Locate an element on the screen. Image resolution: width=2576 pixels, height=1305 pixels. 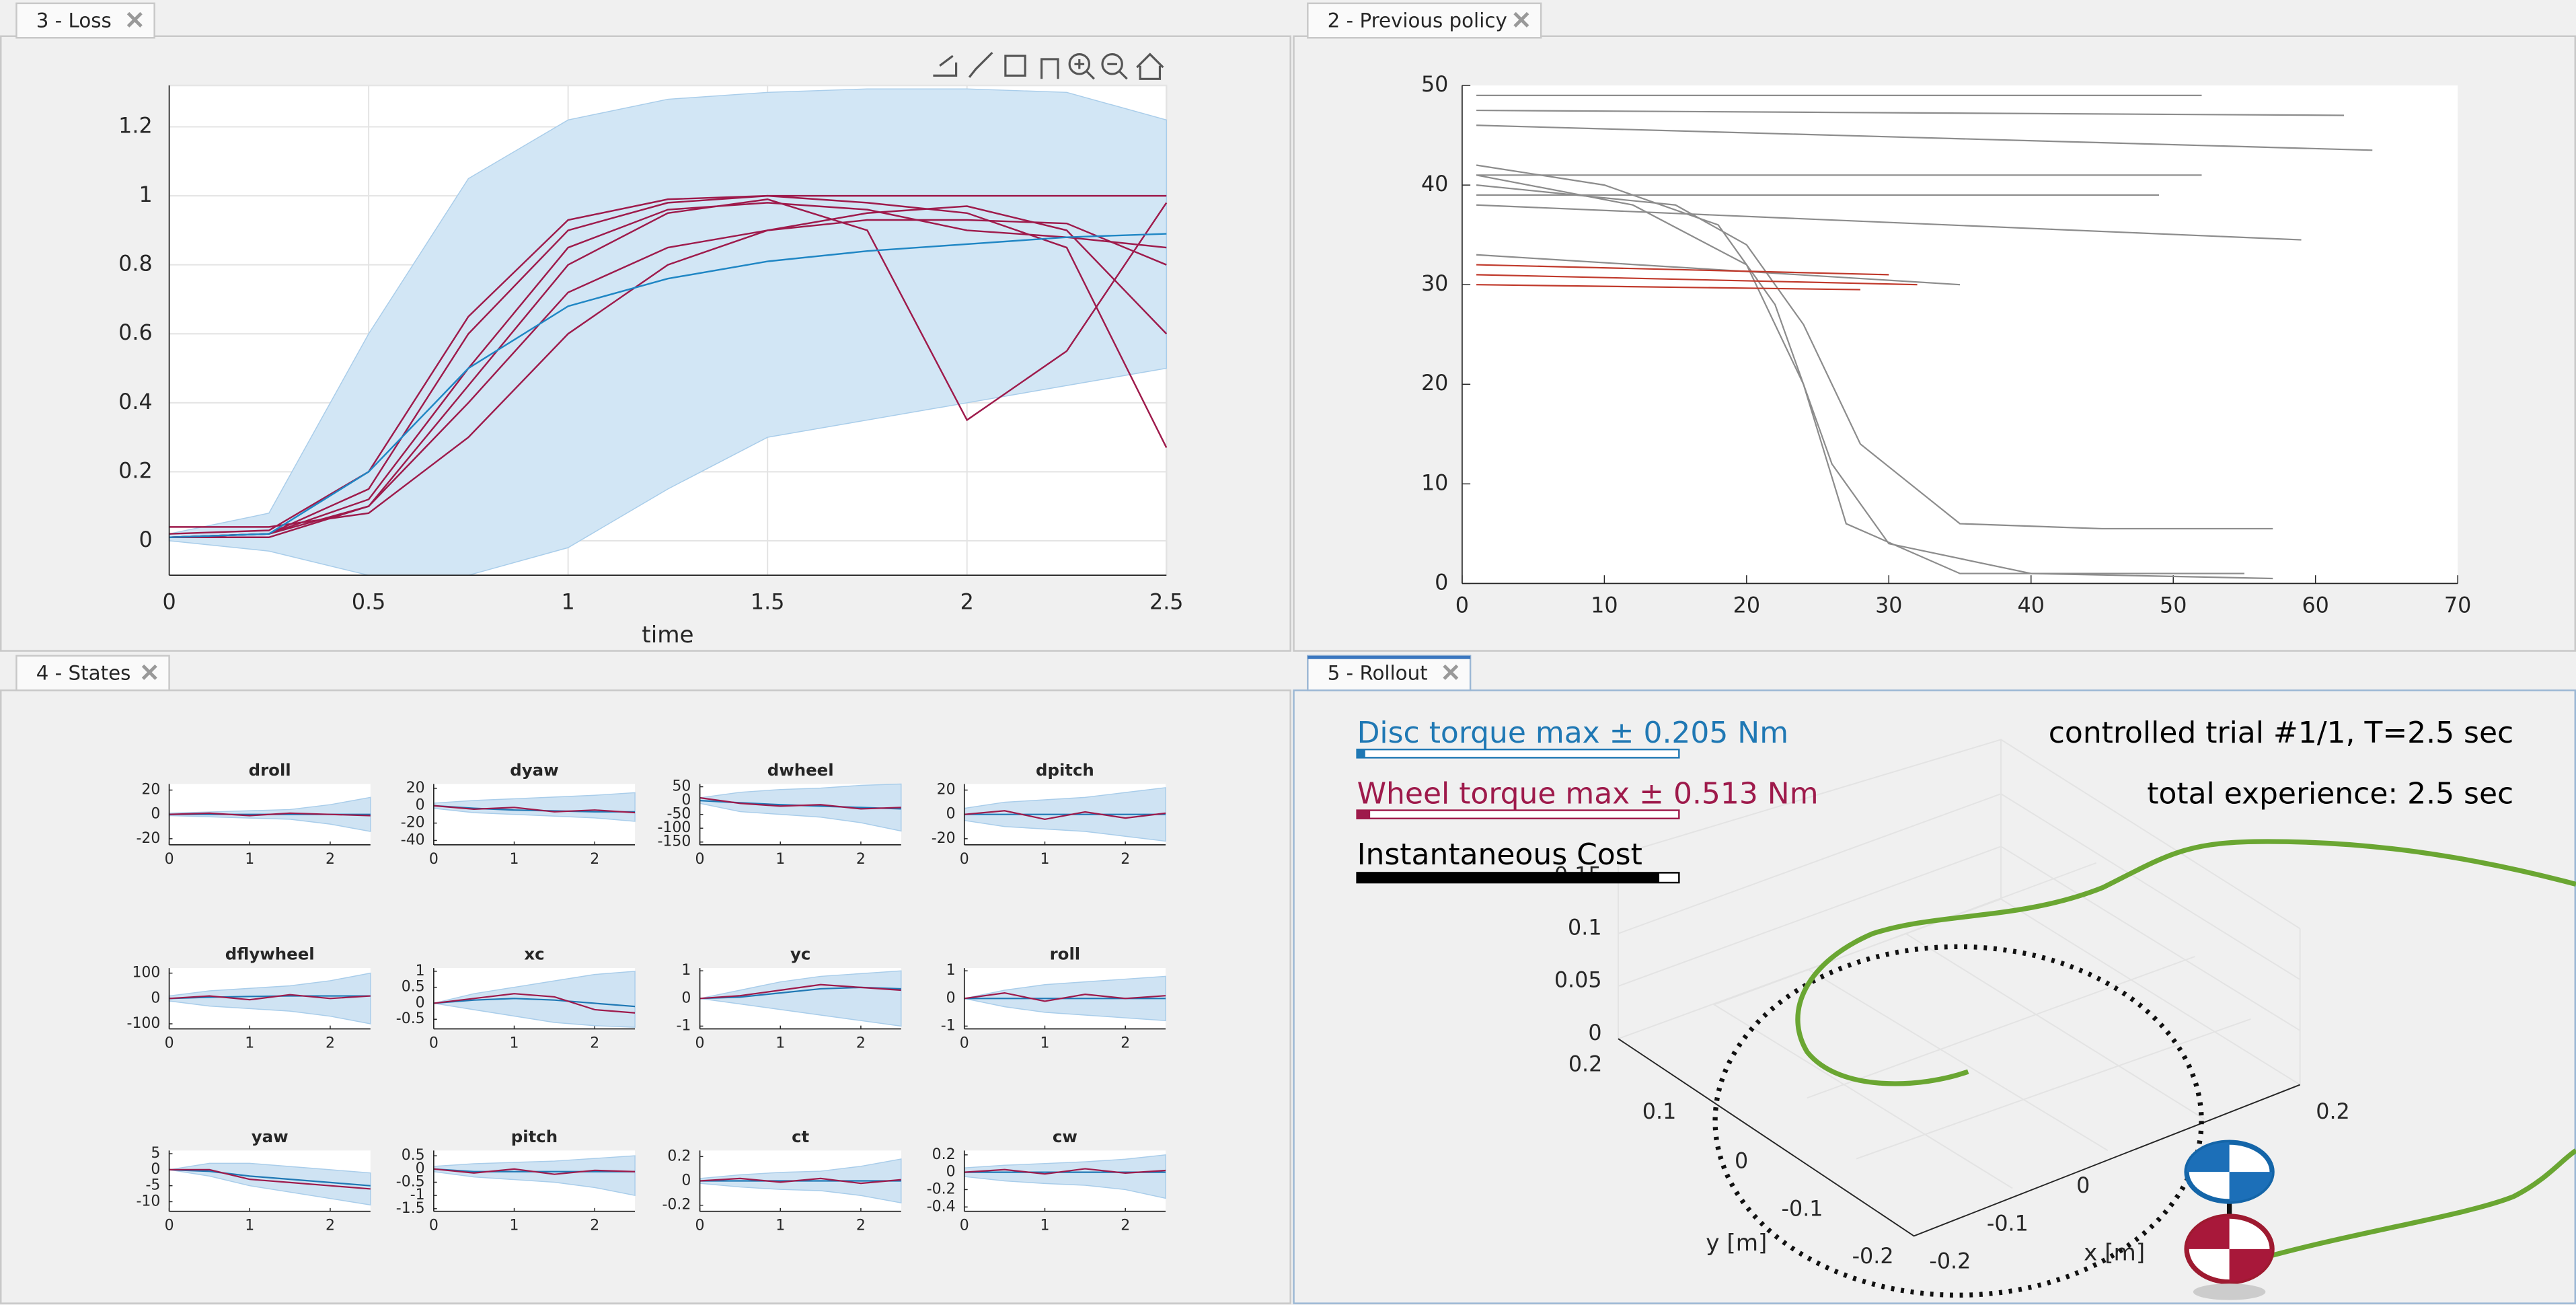
x-tick-label: 40 is located at coordinates (2031, 606).